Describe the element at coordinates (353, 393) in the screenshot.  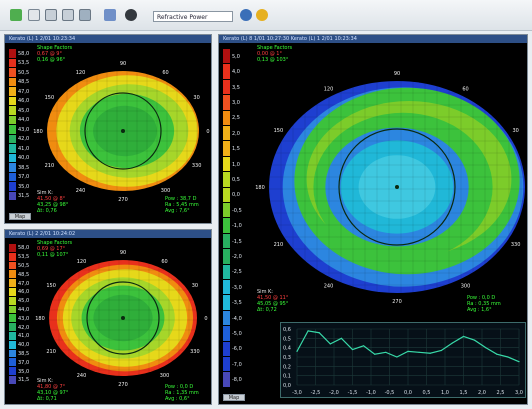
I see `x-tick-label: -1,5` at that location.